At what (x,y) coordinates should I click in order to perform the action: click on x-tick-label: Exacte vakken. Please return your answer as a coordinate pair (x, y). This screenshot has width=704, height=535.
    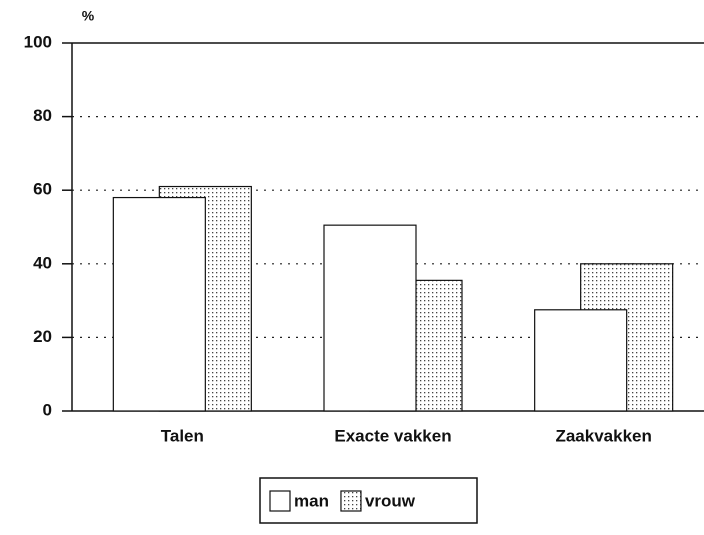
    Looking at the image, I should click on (392, 435).